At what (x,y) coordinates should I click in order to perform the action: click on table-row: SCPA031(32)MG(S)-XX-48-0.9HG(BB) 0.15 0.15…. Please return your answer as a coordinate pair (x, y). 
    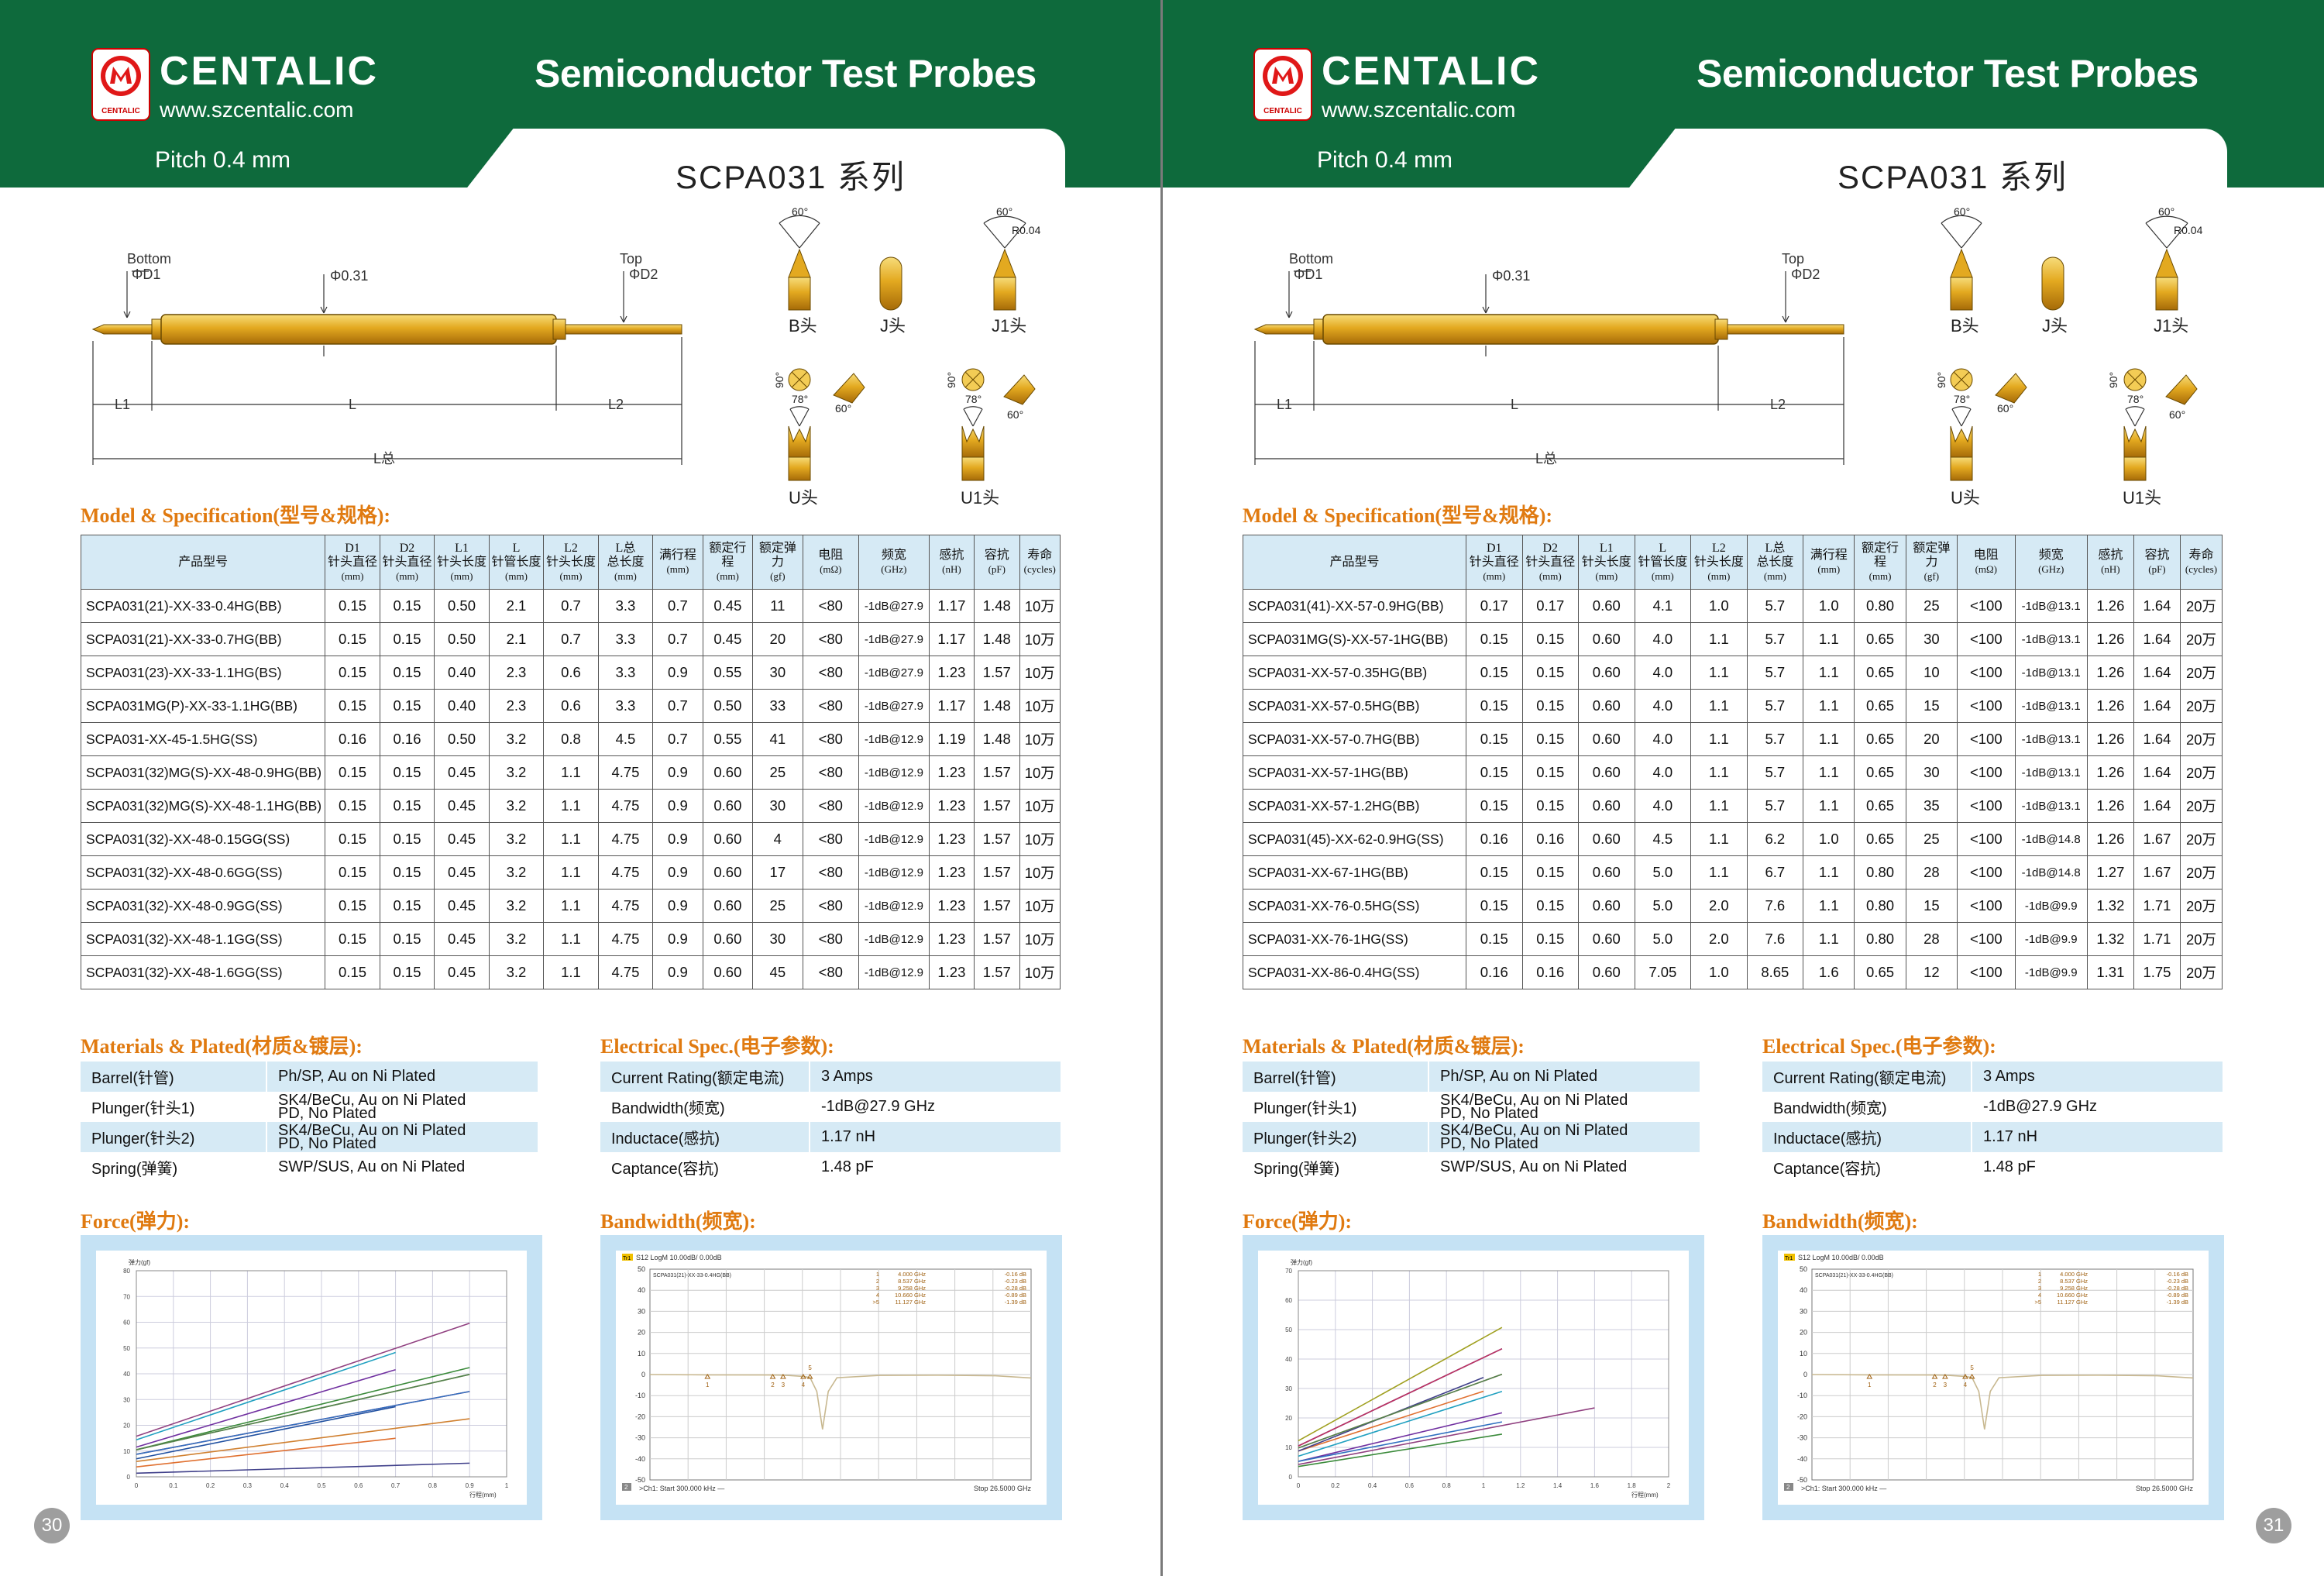
    Looking at the image, I should click on (570, 772).